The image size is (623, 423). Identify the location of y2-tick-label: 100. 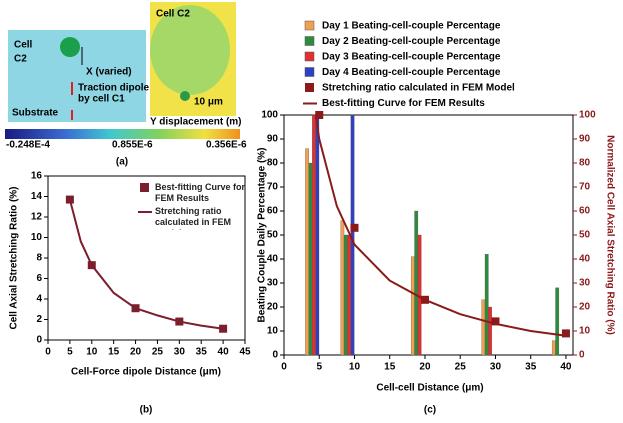
(587, 115).